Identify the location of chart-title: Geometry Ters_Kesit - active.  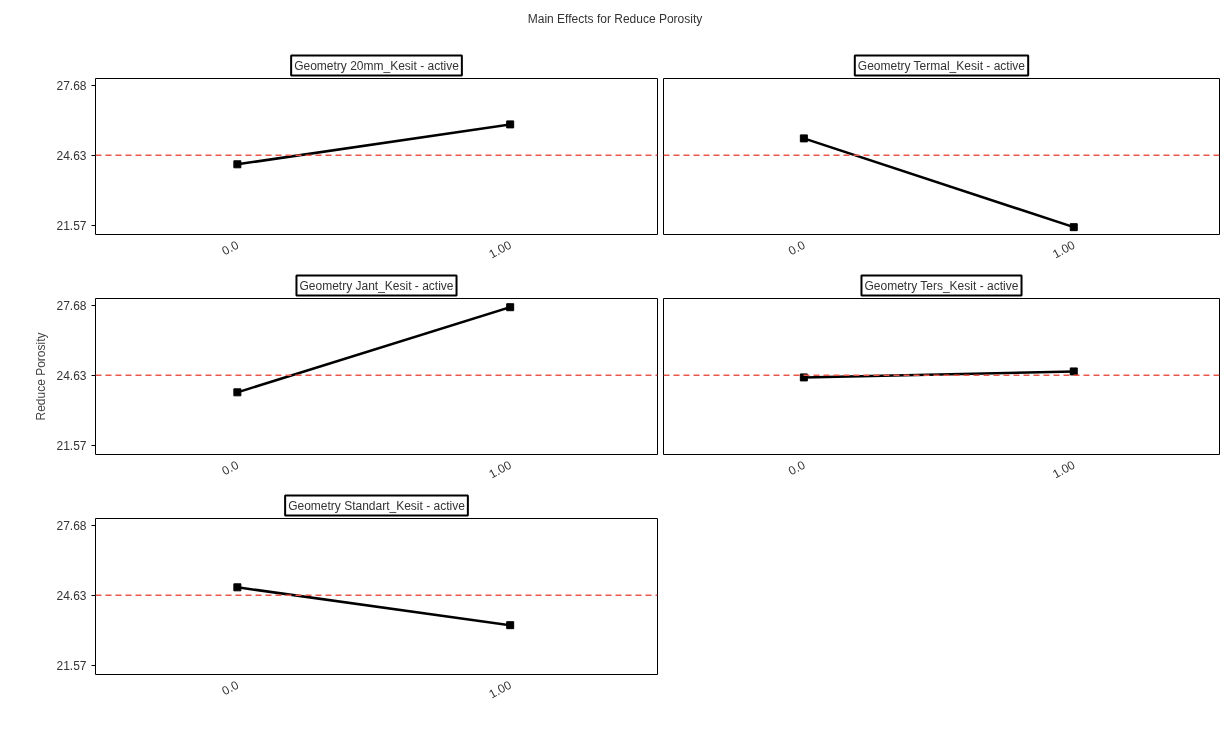
(941, 285).